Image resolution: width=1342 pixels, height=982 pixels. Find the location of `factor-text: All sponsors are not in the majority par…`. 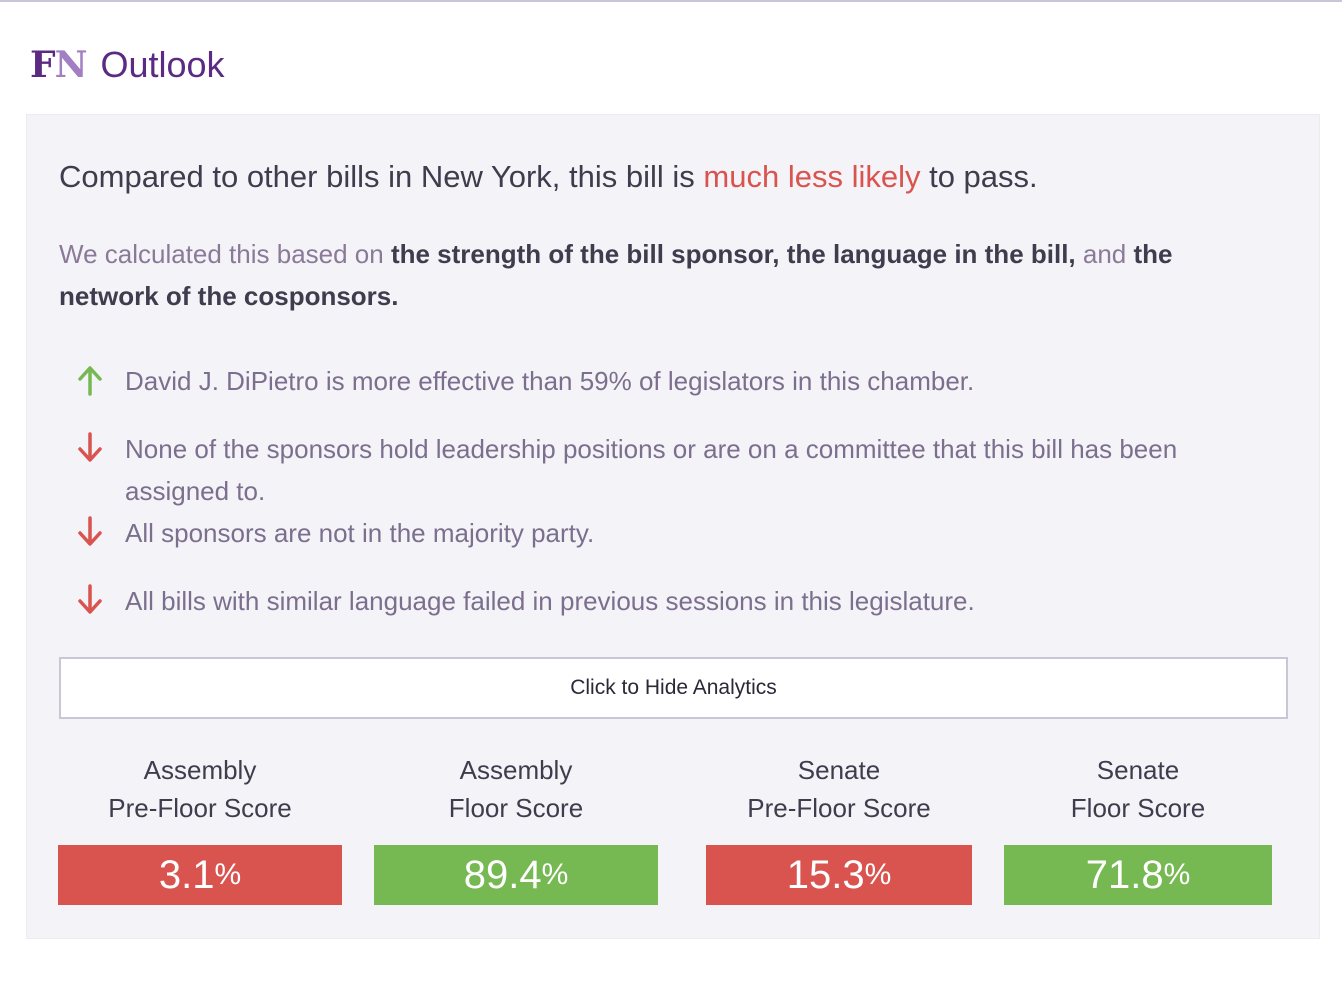

factor-text: All sponsors are not in the majority par… is located at coordinates (360, 533).